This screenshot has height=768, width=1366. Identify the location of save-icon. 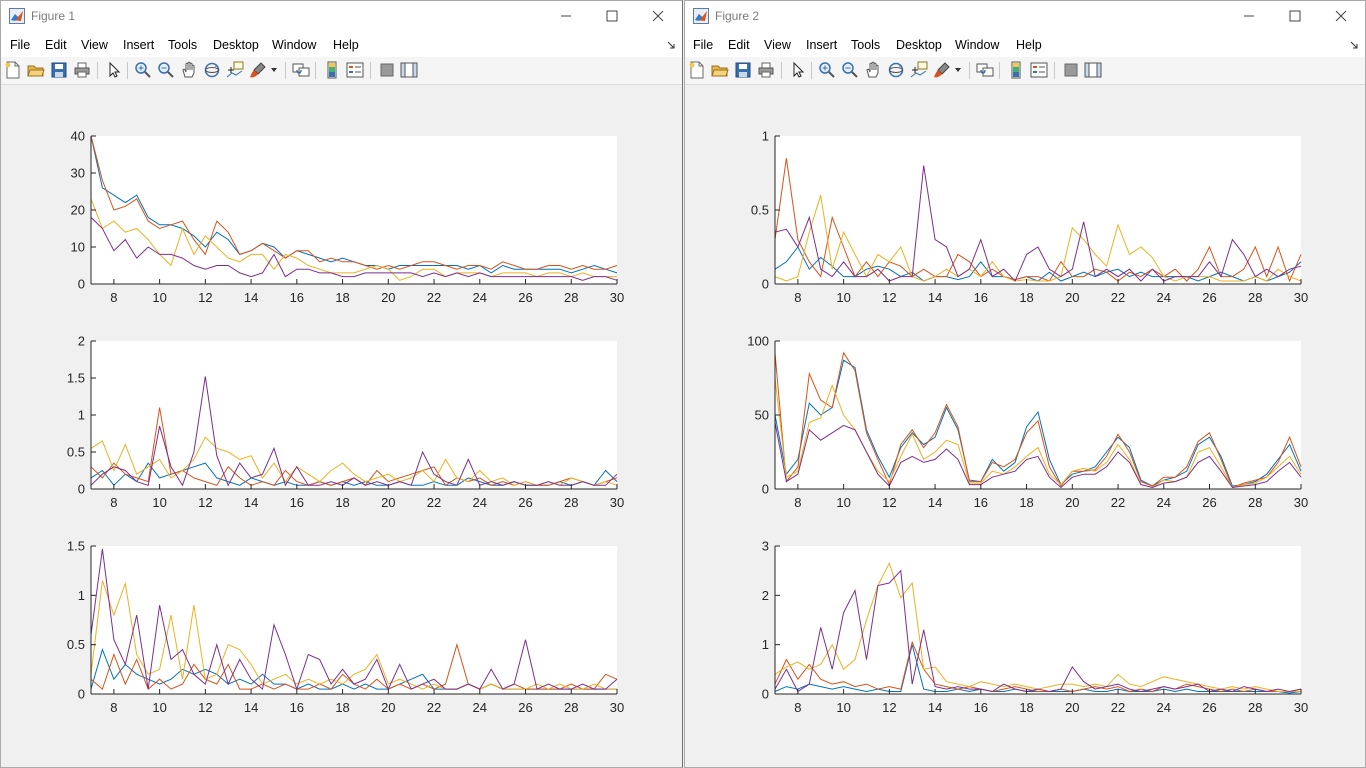
(743, 70).